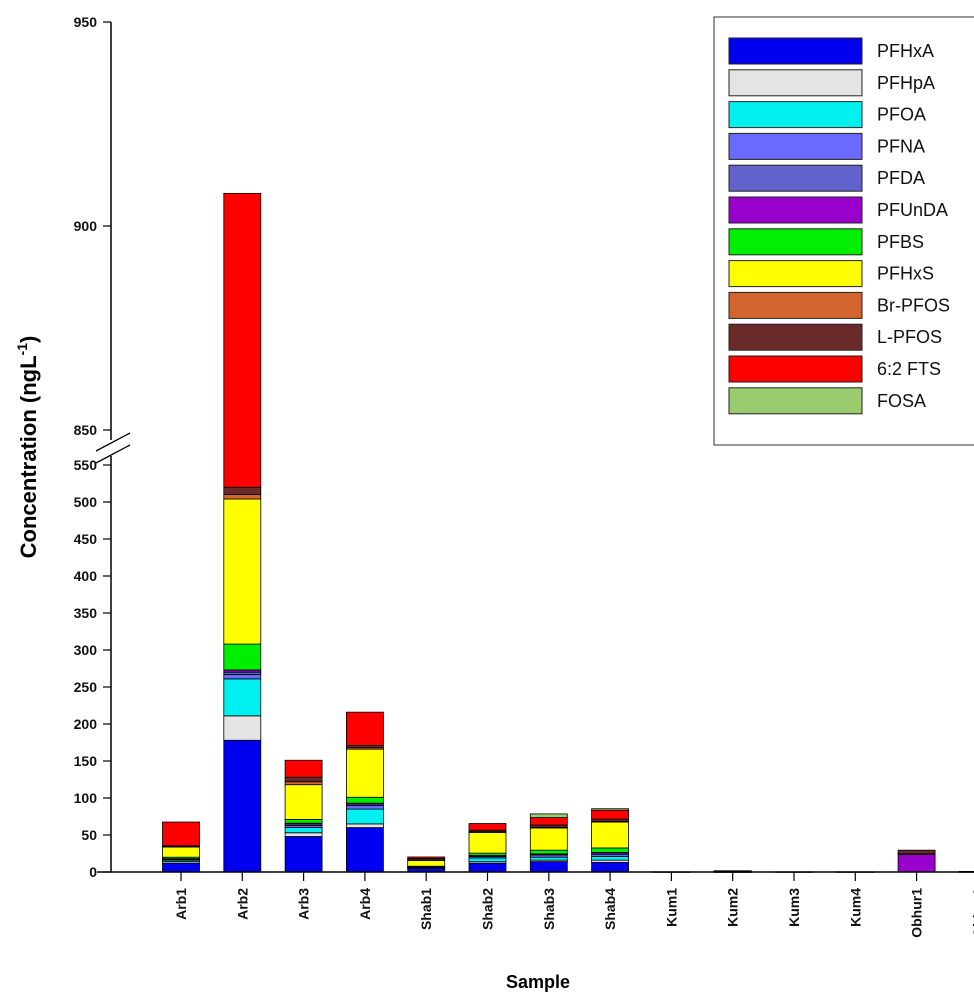 The height and width of the screenshot is (993, 974). Describe the element at coordinates (913, 305) in the screenshot. I see `legend-label: Br-PFOS` at that location.